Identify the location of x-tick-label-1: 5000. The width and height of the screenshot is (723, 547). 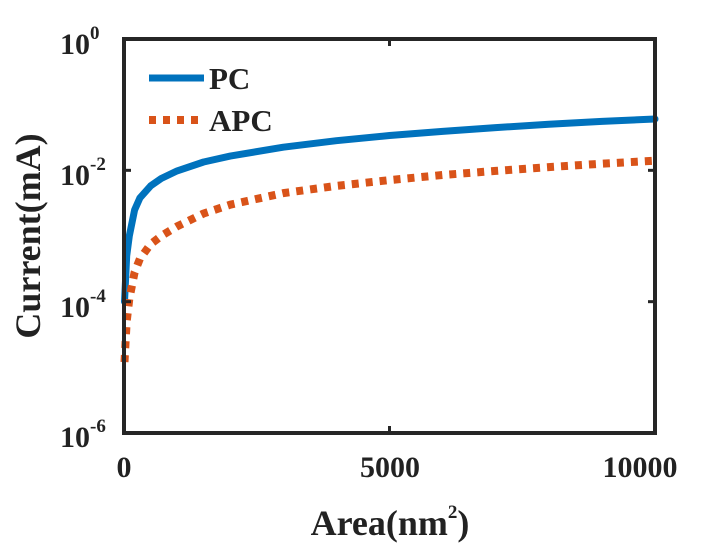
(390, 467).